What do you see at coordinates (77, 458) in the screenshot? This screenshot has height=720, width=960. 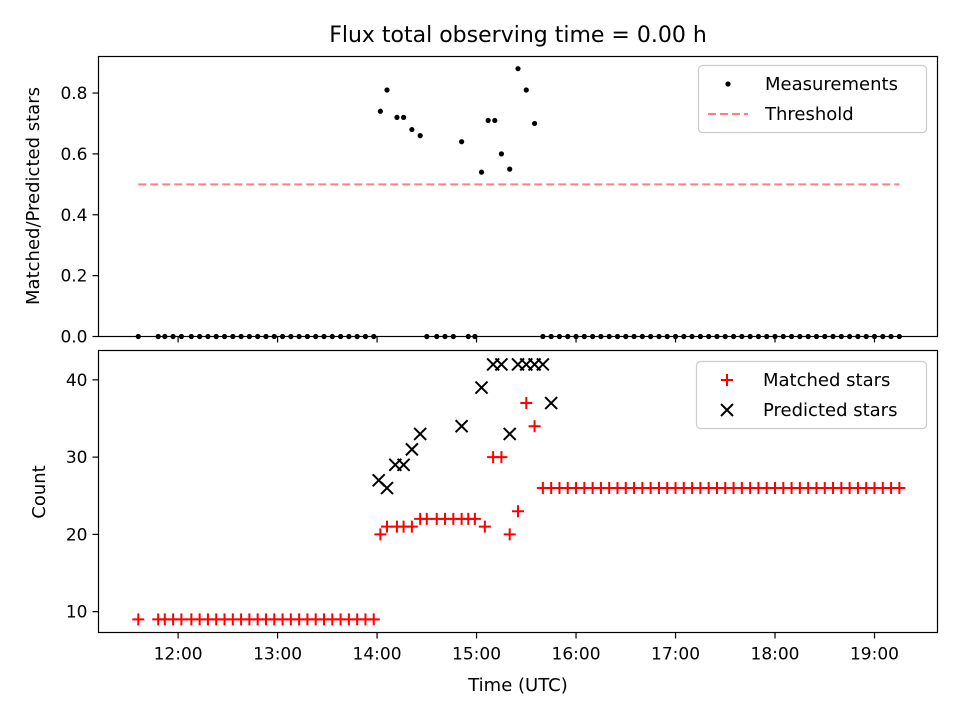 I see `bottom-y-tick-label: 30` at bounding box center [77, 458].